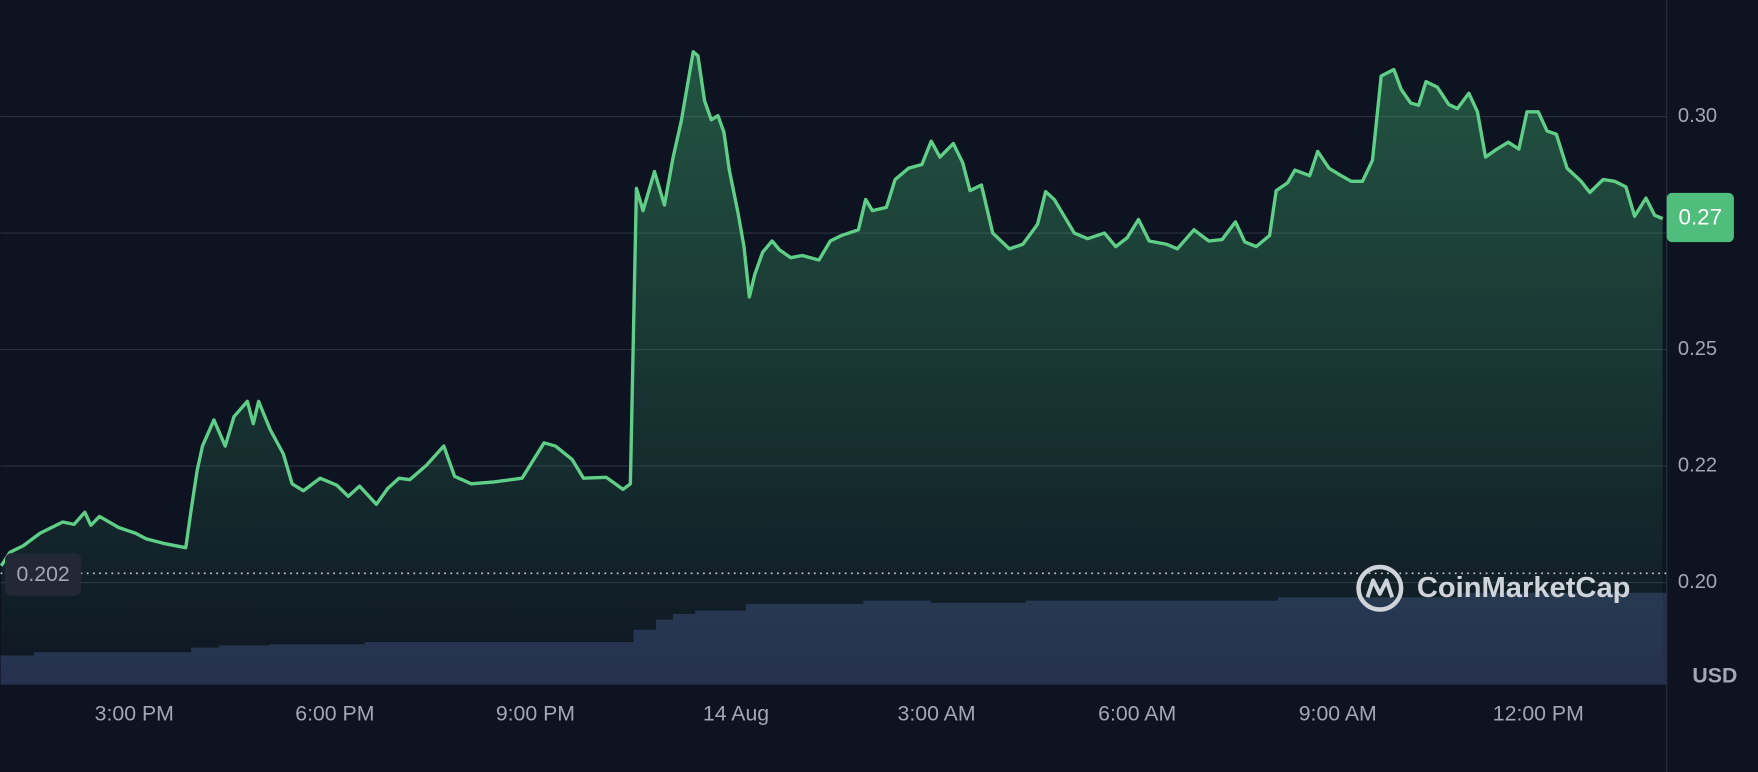  I want to click on x-tick-label: 6:00 AM, so click(1137, 713).